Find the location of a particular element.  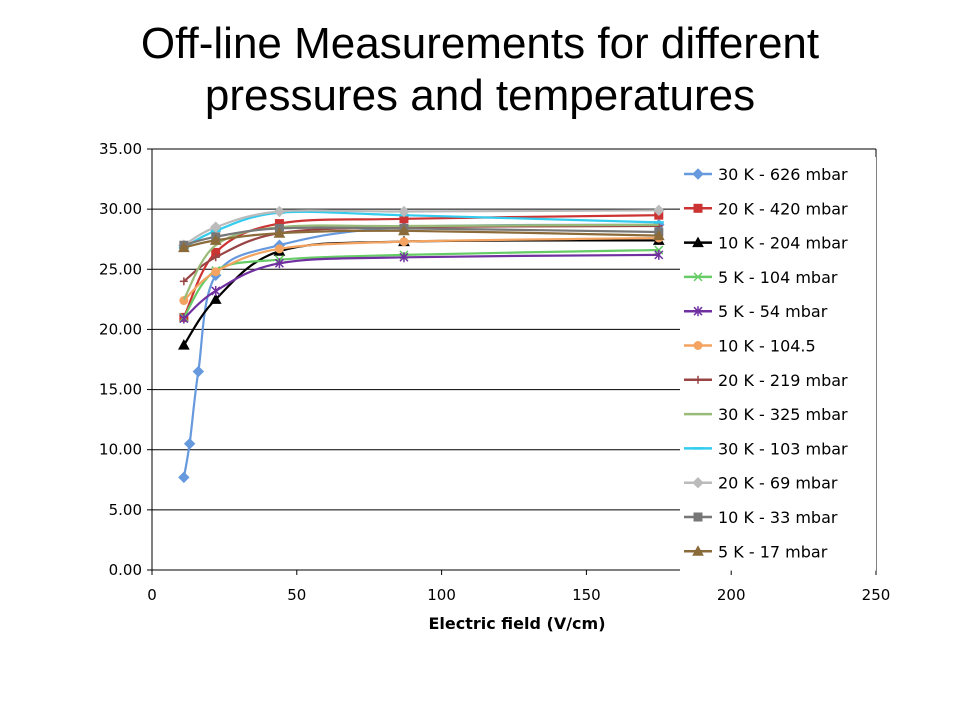

legend-entry: 5 K - 54 mbar is located at coordinates (756, 311).